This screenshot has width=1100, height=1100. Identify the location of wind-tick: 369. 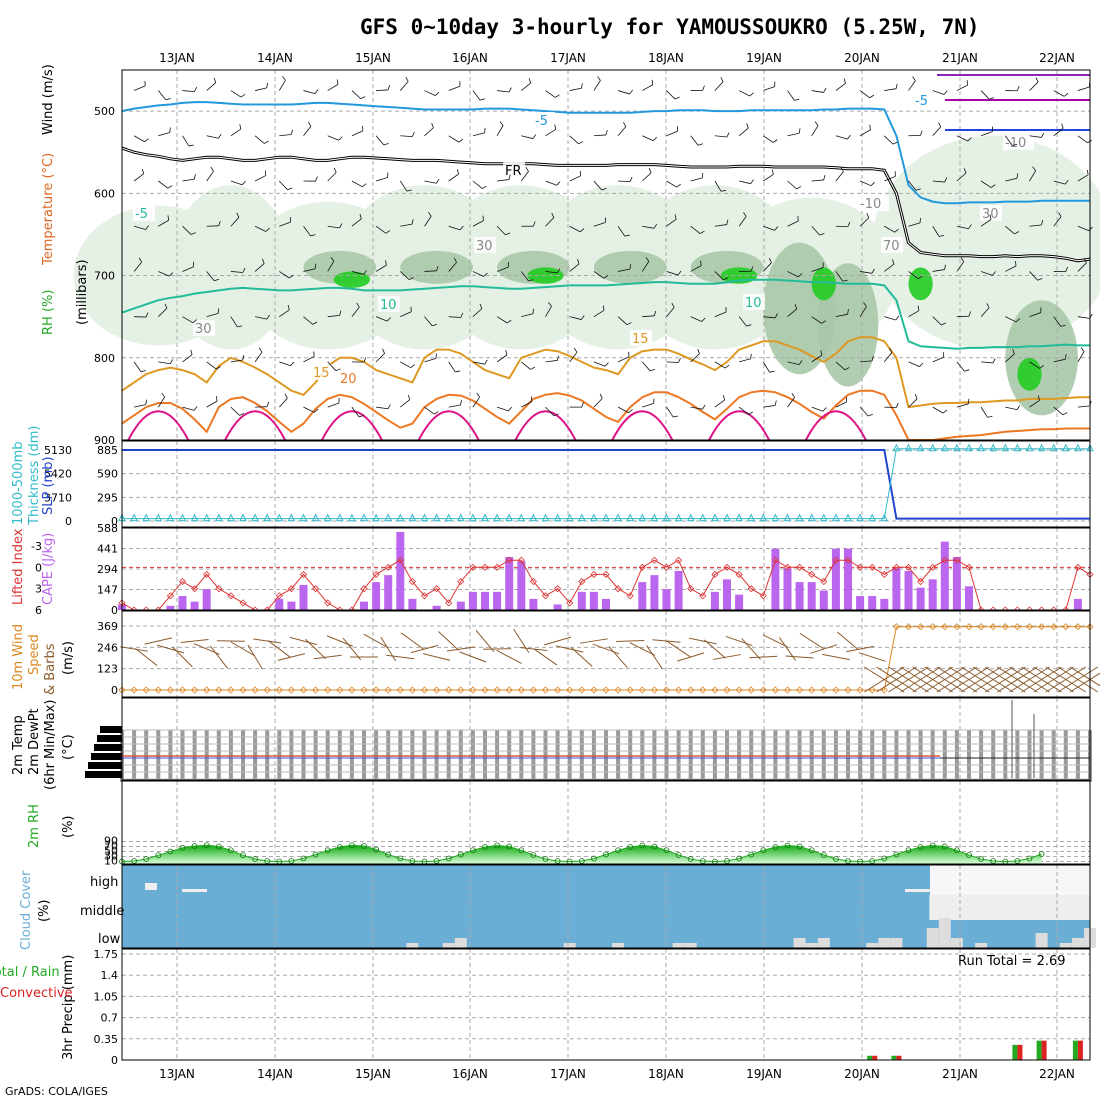
(107, 626).